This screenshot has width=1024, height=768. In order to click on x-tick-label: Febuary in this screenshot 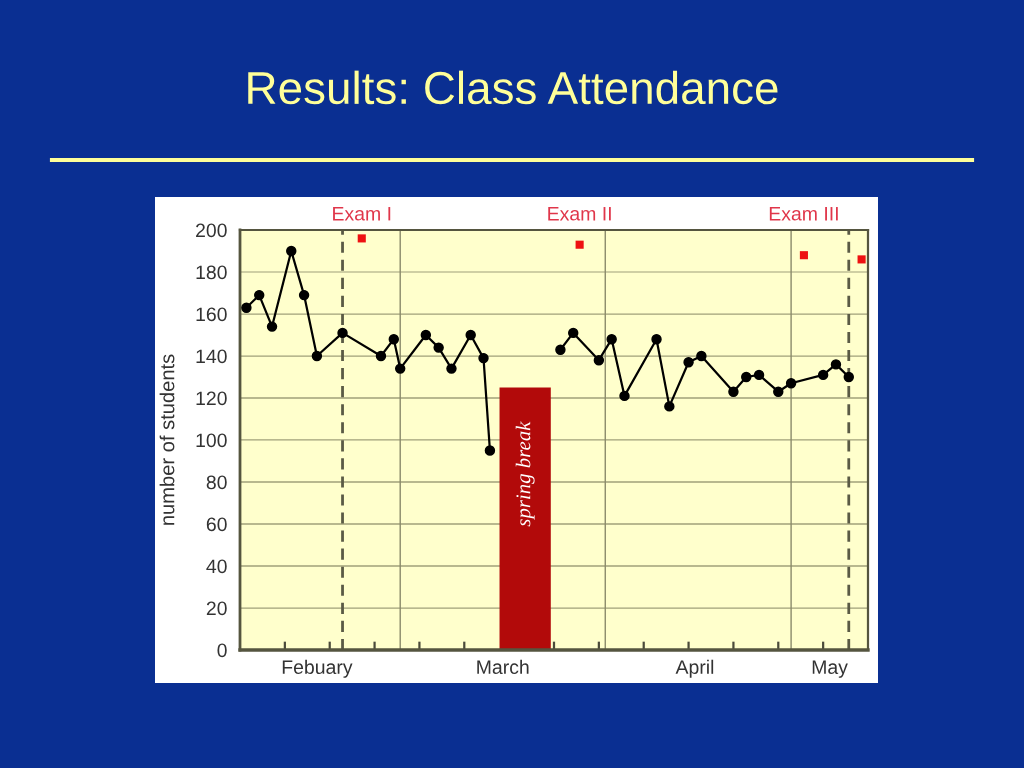, I will do `click(317, 668)`.